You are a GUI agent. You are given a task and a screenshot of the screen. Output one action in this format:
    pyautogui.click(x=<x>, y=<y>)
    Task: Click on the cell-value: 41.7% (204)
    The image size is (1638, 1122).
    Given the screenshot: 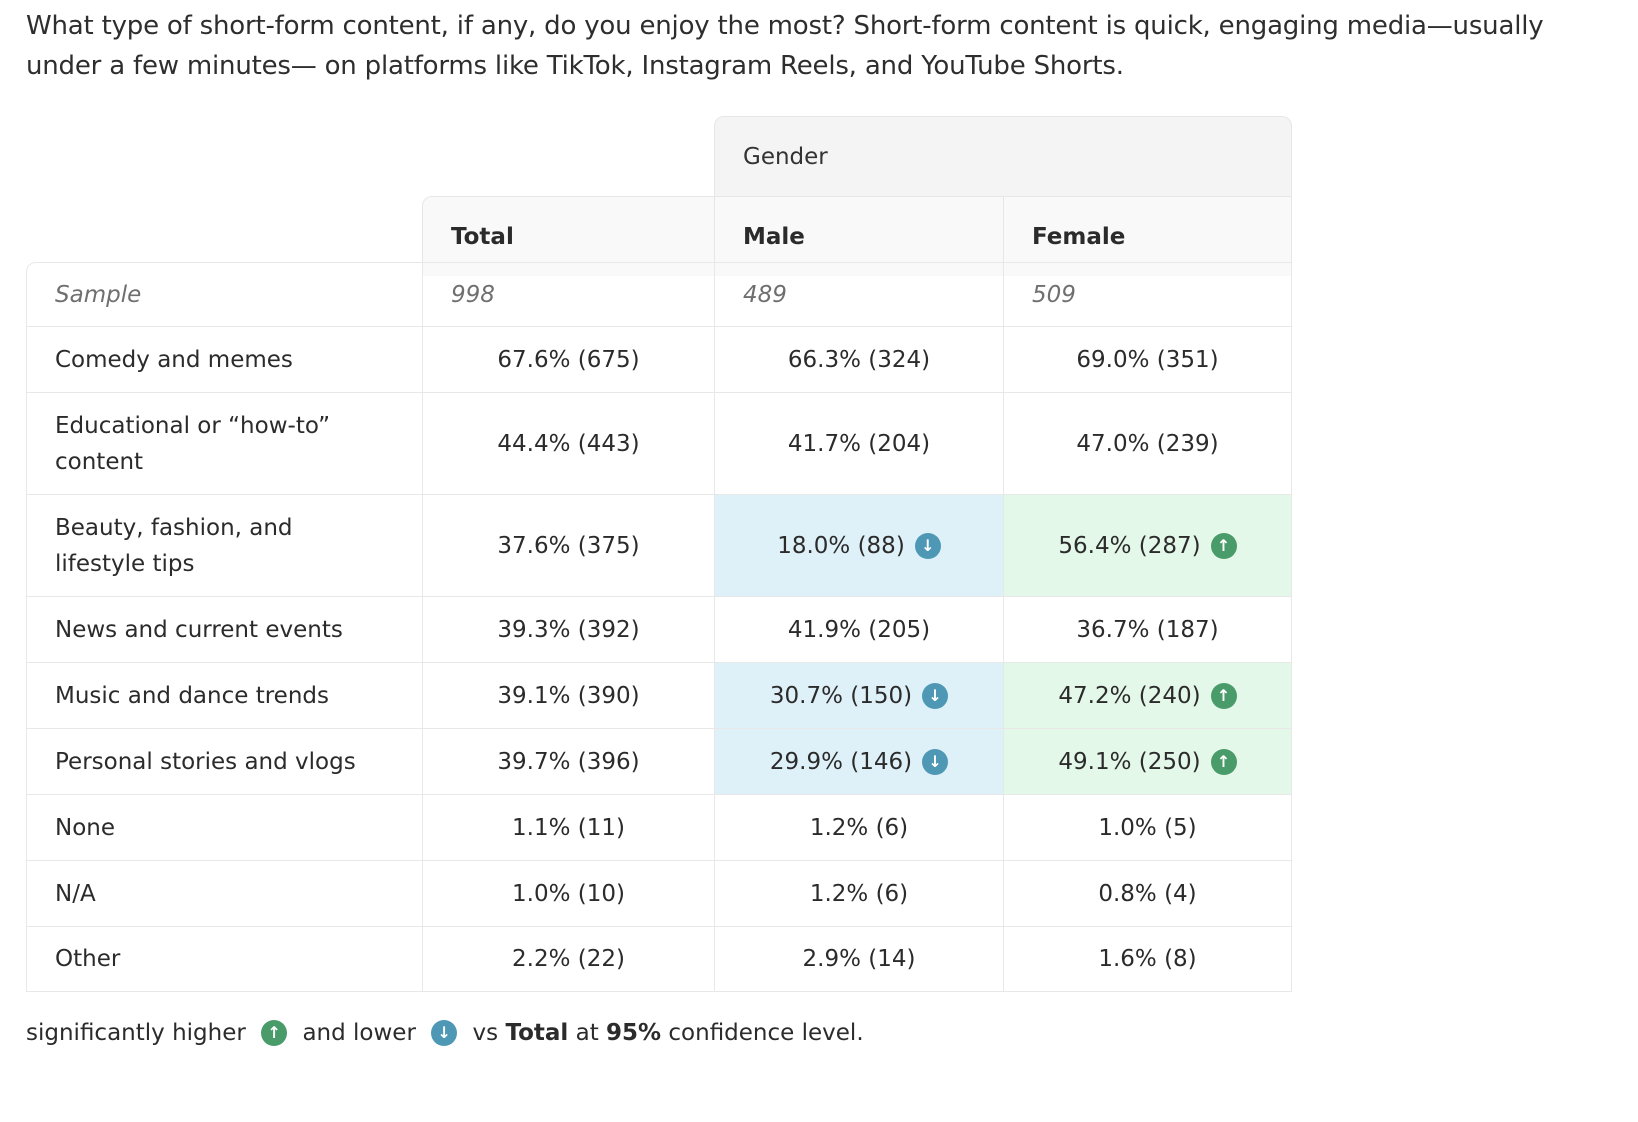 What is the action you would take?
    pyautogui.click(x=859, y=443)
    